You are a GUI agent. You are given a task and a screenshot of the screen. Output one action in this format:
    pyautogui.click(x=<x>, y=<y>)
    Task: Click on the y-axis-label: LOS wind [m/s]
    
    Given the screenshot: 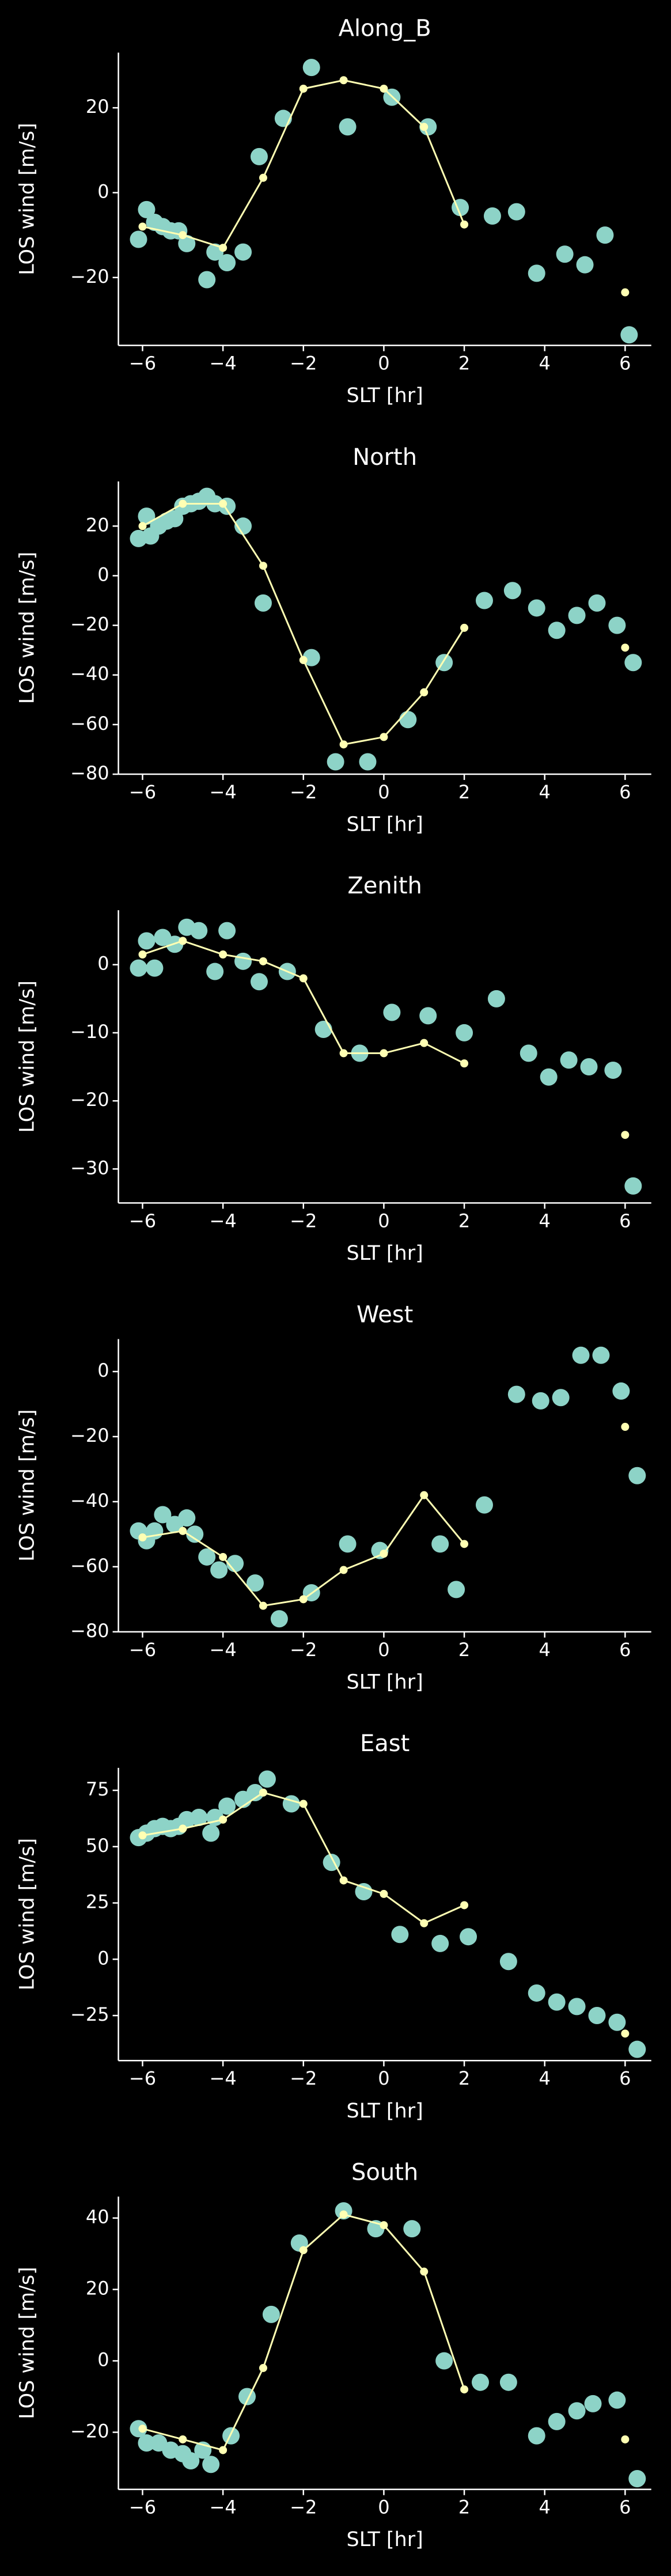 What is the action you would take?
    pyautogui.click(x=27, y=2343)
    